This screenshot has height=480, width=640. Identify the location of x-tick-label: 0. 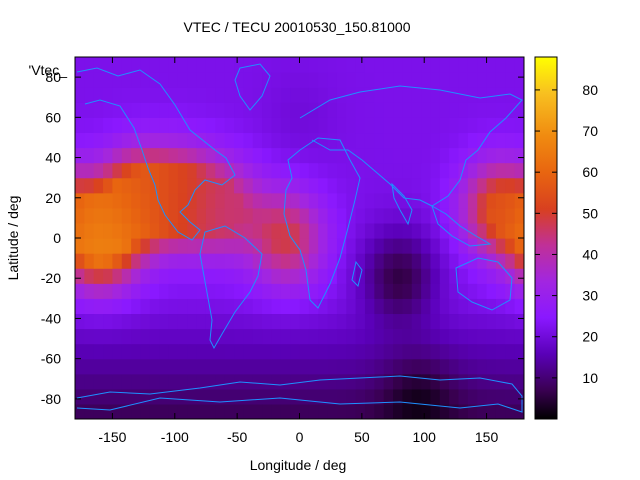
(300, 437).